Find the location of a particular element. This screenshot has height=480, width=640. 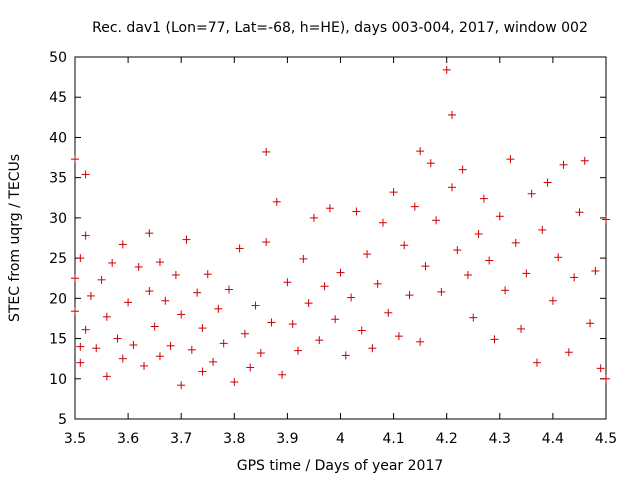

y-tick-label: 30 is located at coordinates (58, 219).